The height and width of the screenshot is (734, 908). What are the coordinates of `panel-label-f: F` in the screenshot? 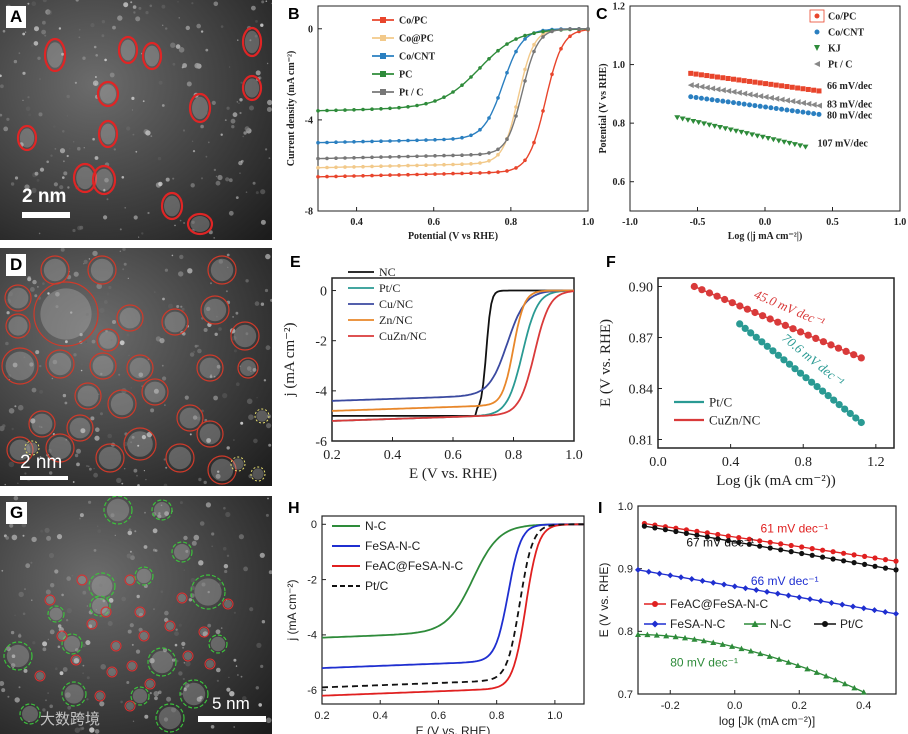 It's located at (611, 262).